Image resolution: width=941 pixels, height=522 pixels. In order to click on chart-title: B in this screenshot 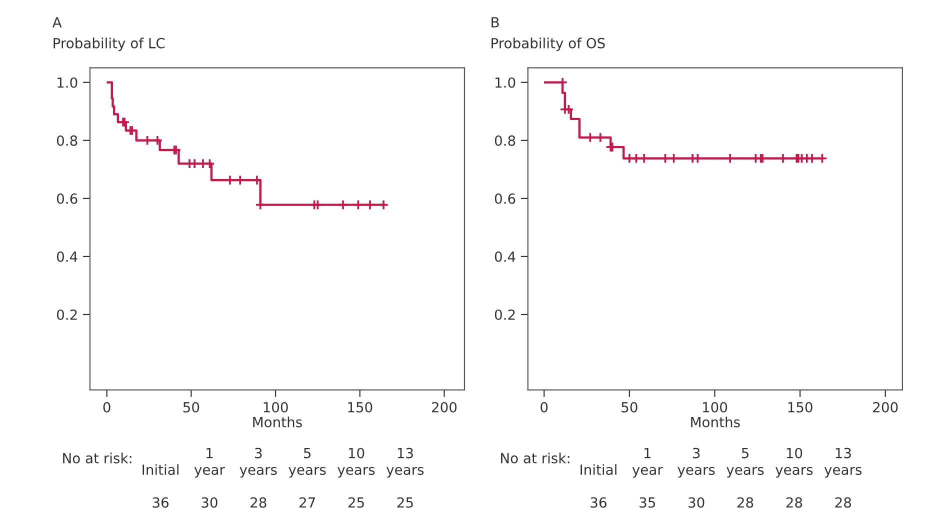, I will do `click(495, 22)`.